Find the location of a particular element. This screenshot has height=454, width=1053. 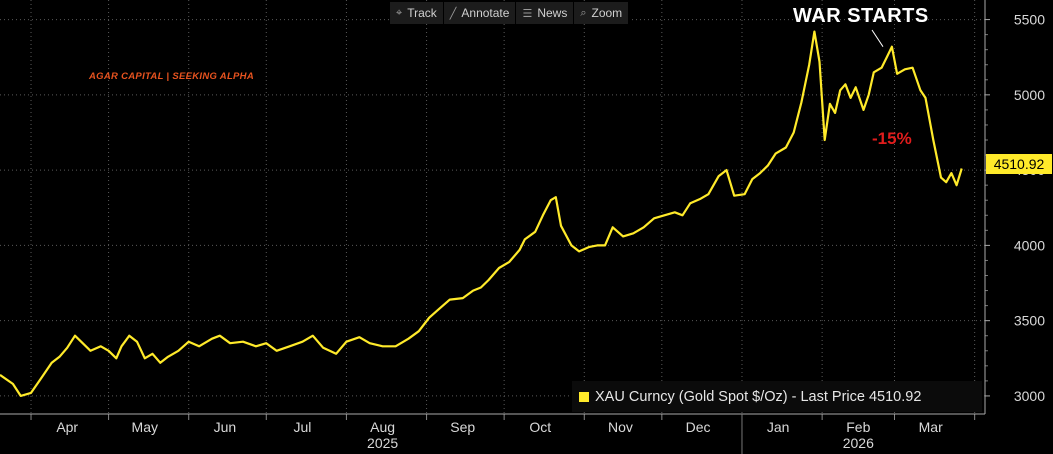

y-tick-label: 3500 is located at coordinates (1029, 321).